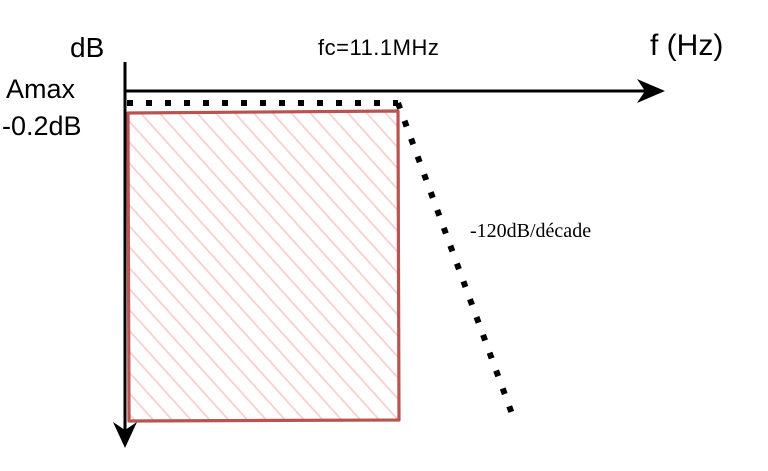 The height and width of the screenshot is (471, 768). I want to click on rolloff-slope-label: -120dB/décade, so click(531, 231).